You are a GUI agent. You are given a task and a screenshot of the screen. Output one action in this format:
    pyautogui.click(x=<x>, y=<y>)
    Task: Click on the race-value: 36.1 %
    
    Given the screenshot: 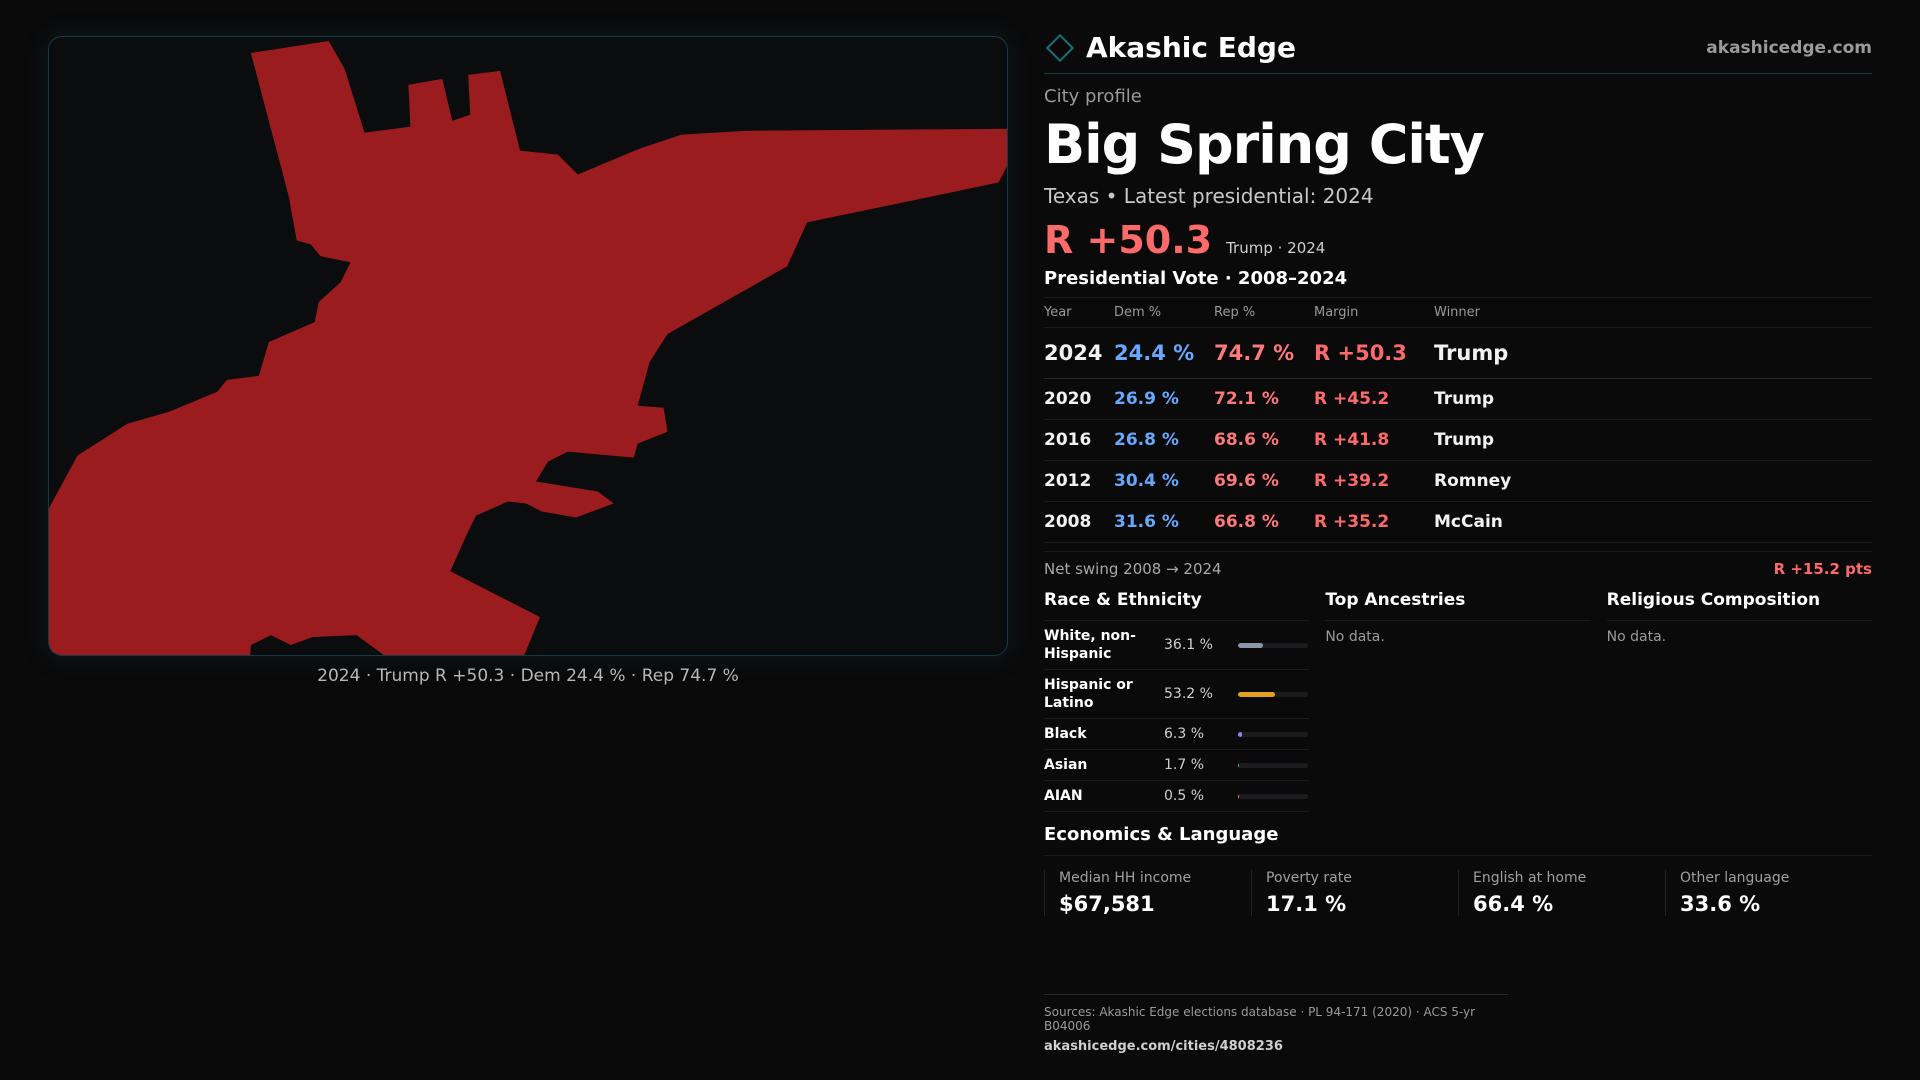 What is the action you would take?
    pyautogui.click(x=1188, y=645)
    